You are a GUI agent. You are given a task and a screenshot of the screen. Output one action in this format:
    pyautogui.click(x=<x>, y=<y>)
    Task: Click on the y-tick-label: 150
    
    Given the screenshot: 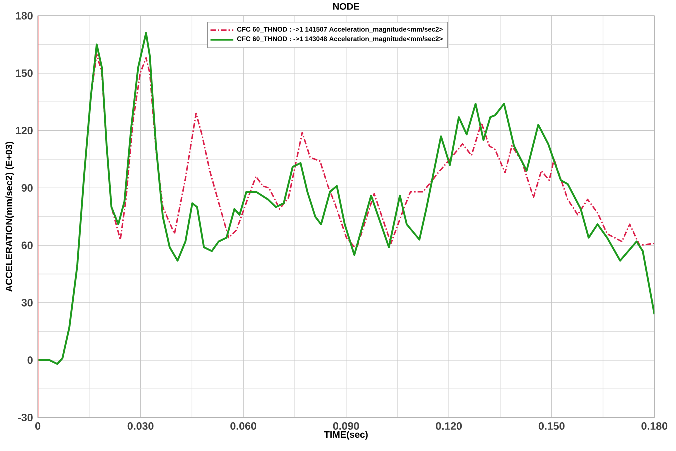 What is the action you would take?
    pyautogui.click(x=24, y=74)
    